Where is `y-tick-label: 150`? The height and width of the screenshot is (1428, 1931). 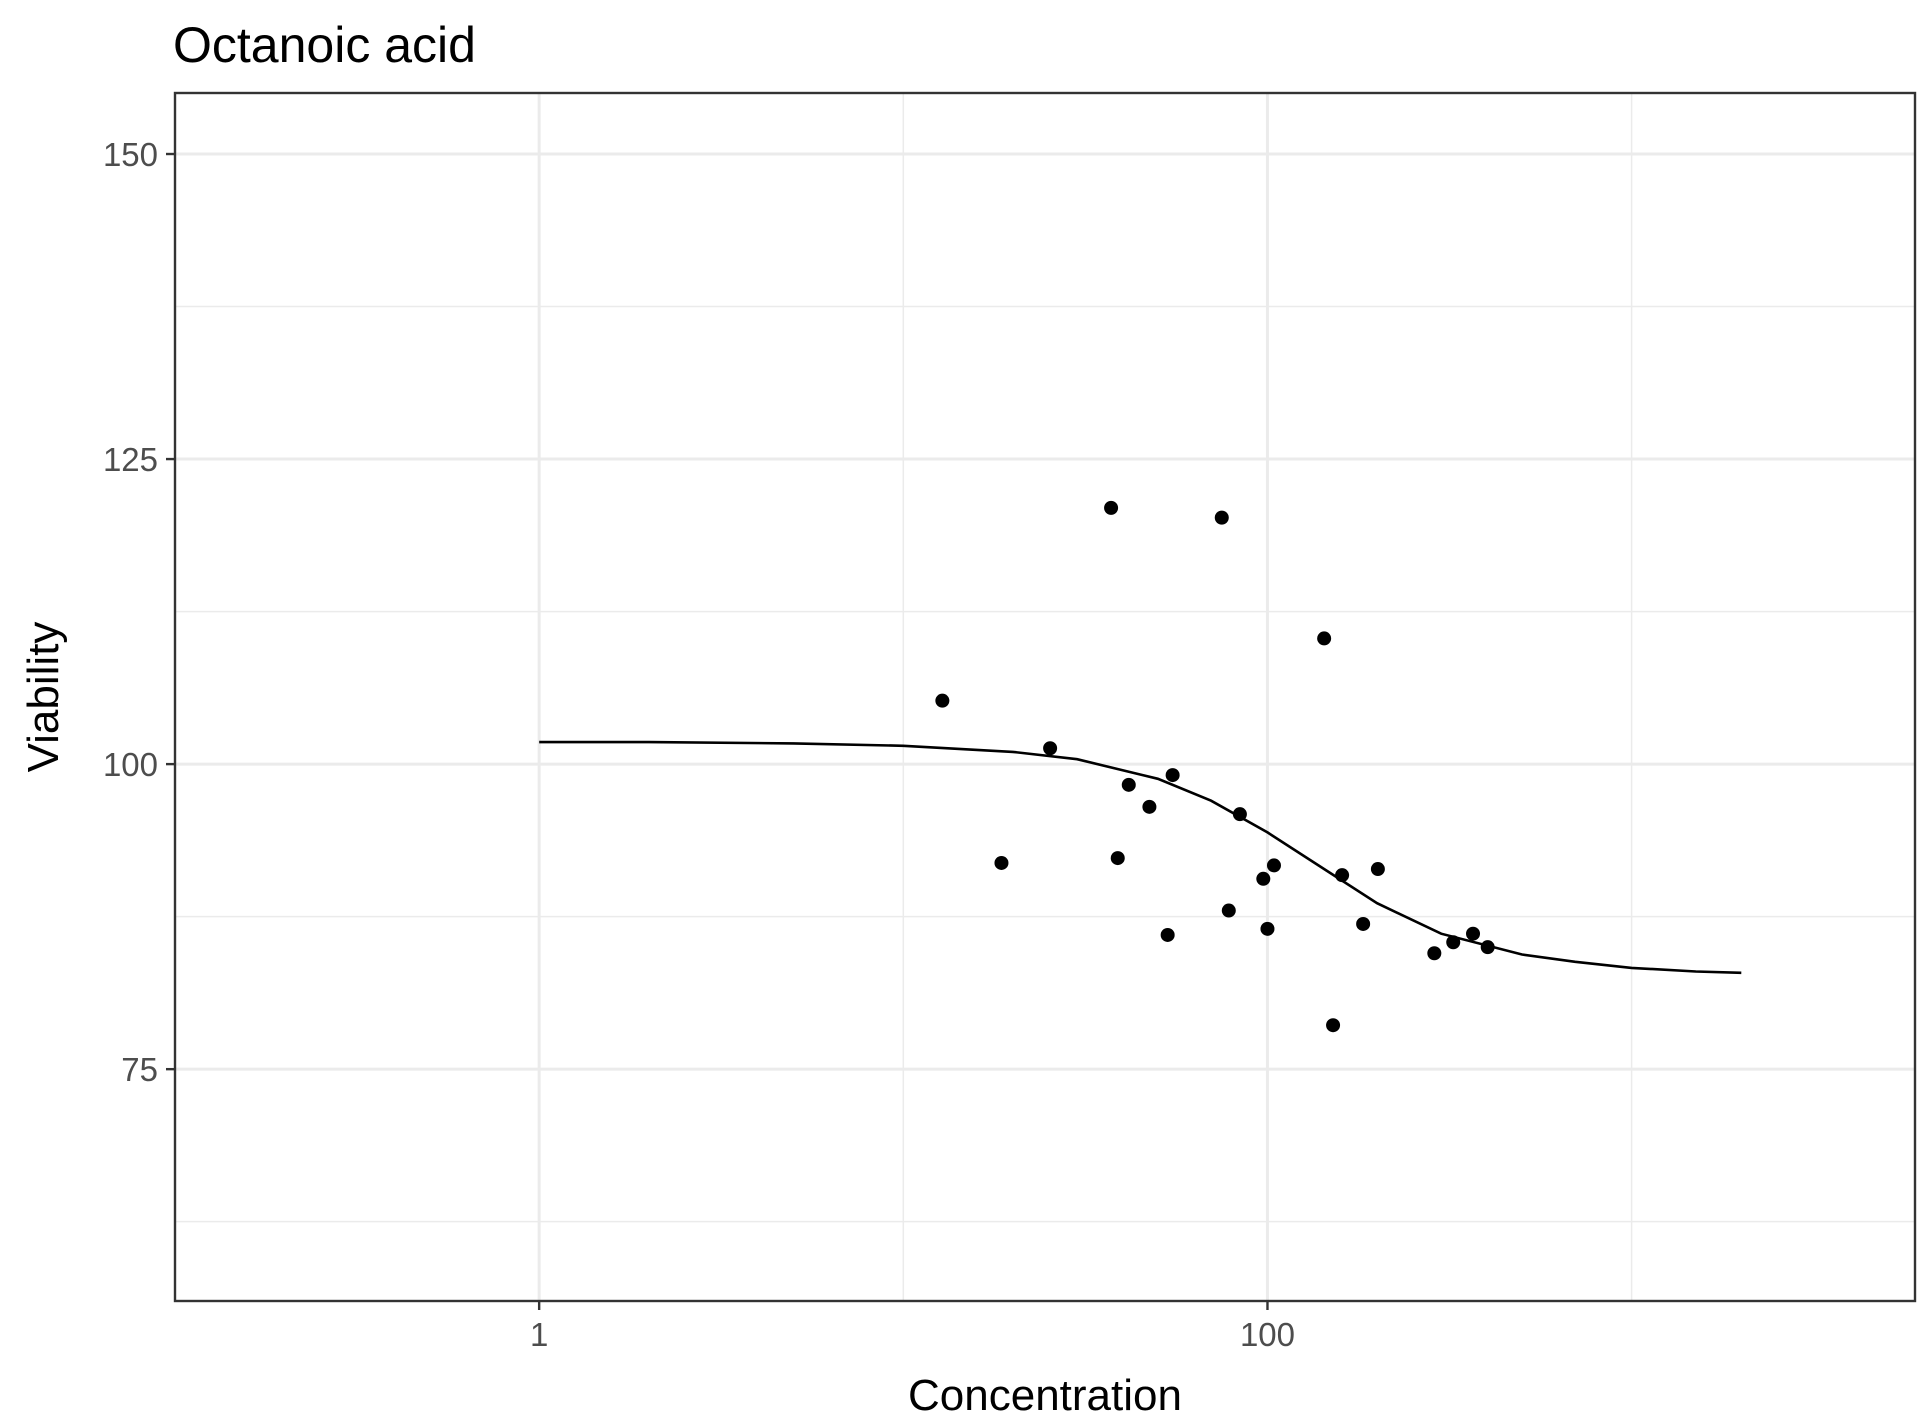 y-tick-label: 150 is located at coordinates (130, 154).